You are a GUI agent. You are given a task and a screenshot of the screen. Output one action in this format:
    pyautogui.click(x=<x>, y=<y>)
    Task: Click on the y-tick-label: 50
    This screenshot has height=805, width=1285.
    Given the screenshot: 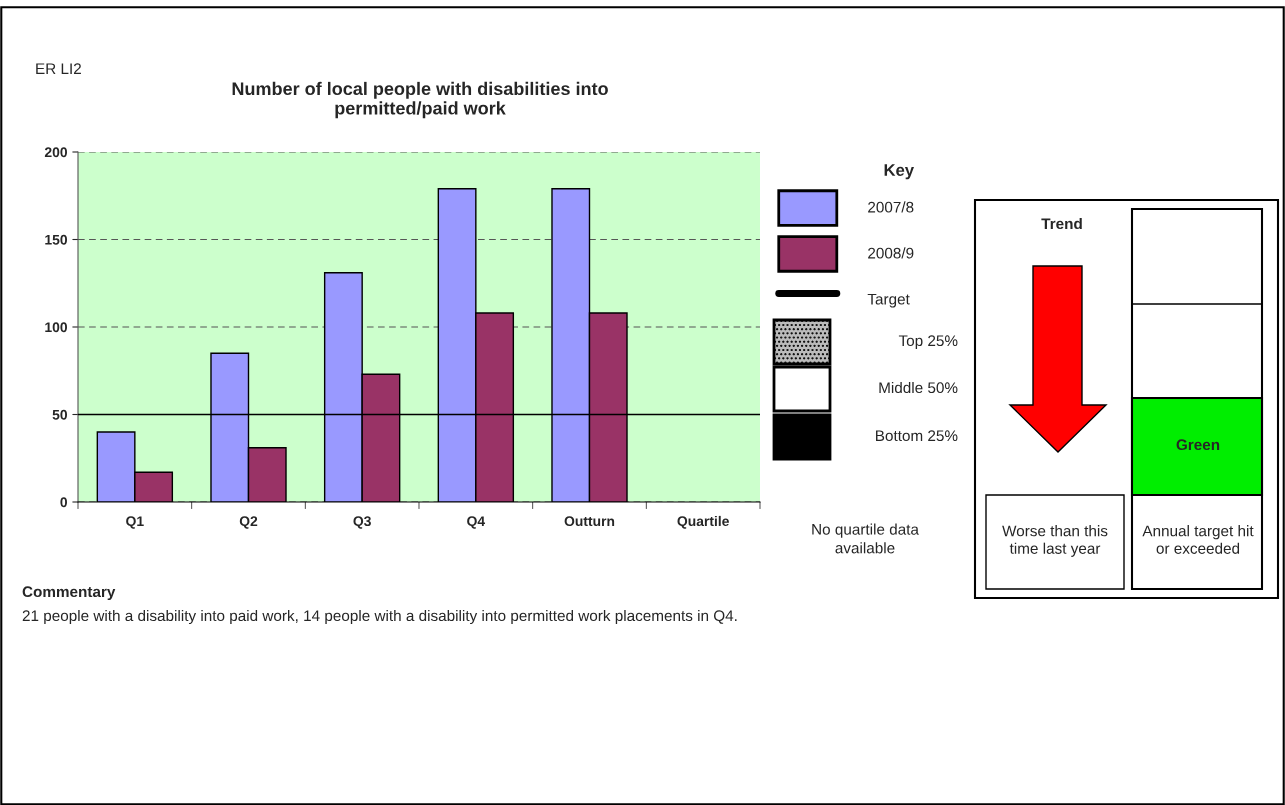 What is the action you would take?
    pyautogui.click(x=60, y=414)
    